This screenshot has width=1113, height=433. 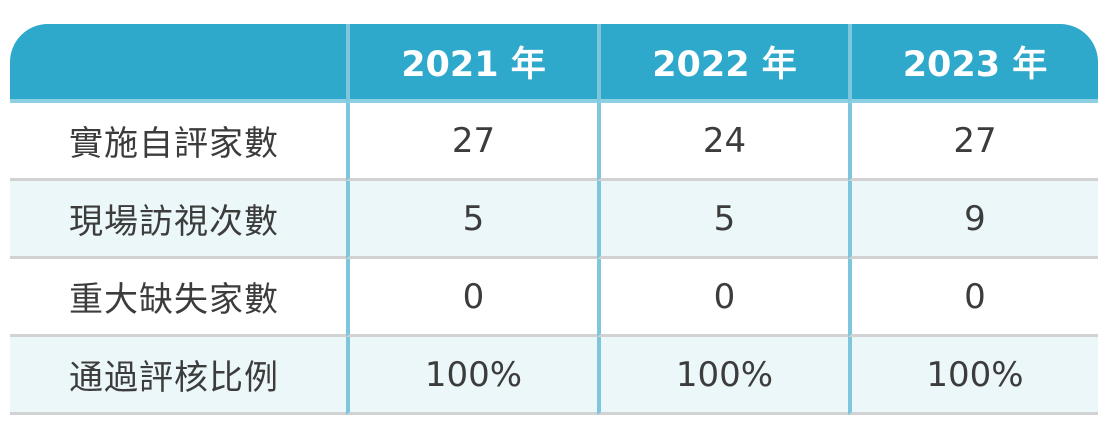 What do you see at coordinates (178, 142) in the screenshot?
I see `row-label: 實施自評家數` at bounding box center [178, 142].